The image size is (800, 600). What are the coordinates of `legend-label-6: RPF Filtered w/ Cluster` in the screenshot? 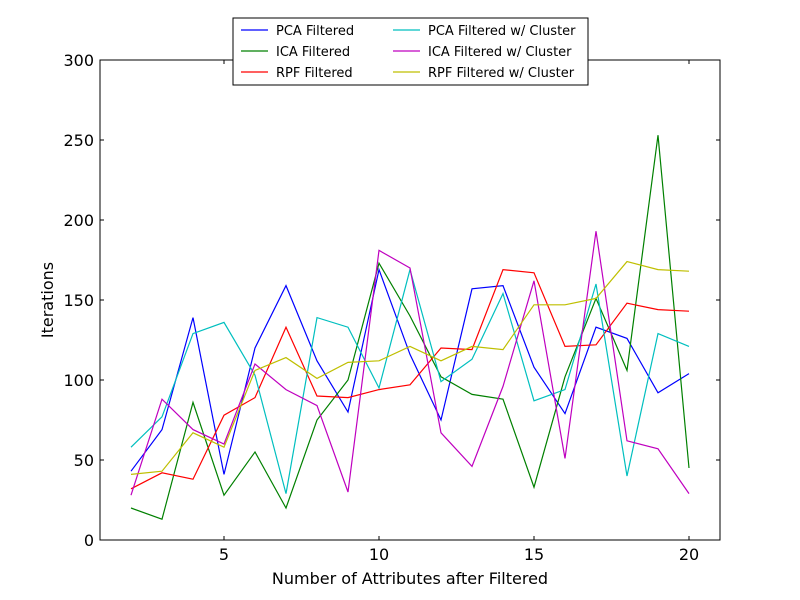 It's located at (501, 73).